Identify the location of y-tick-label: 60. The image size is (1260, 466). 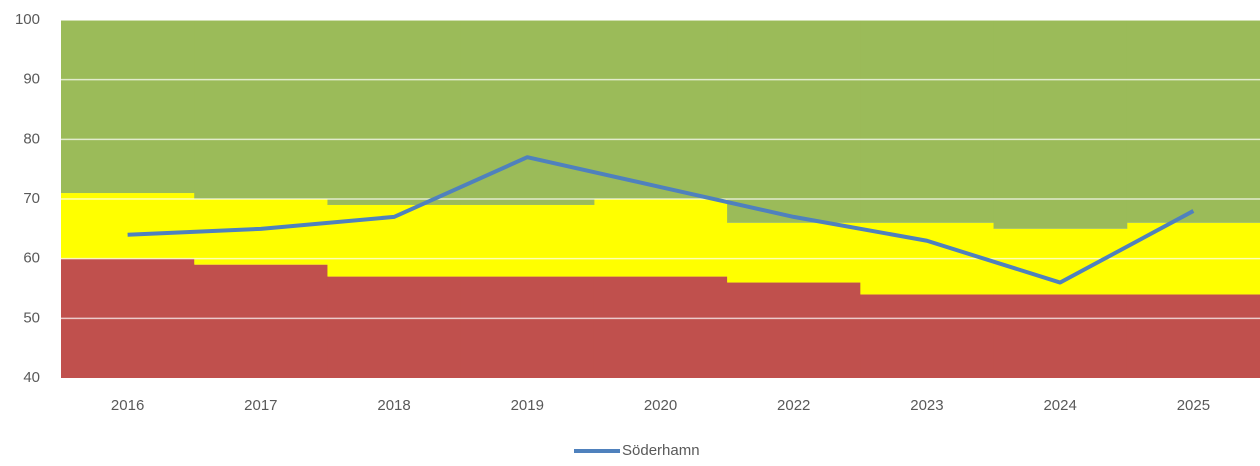
(31, 258).